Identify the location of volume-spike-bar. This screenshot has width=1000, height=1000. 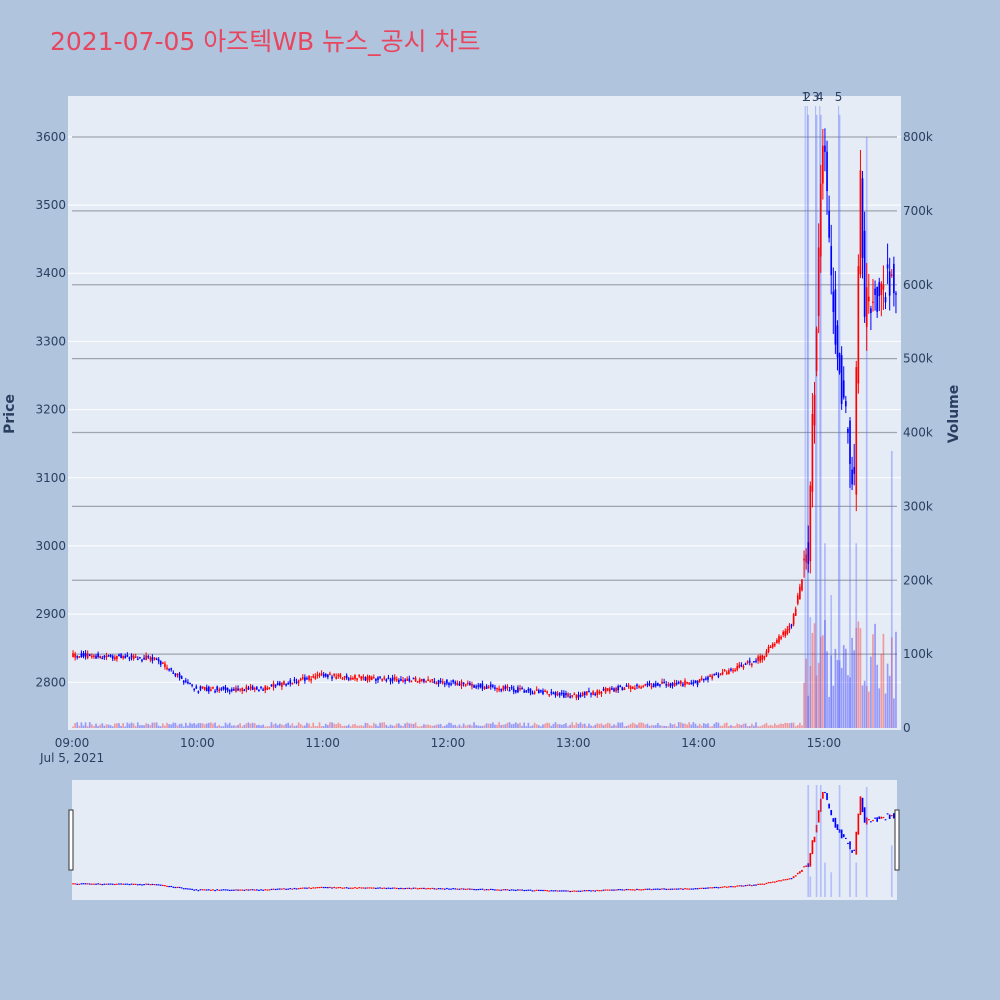
(810, 672).